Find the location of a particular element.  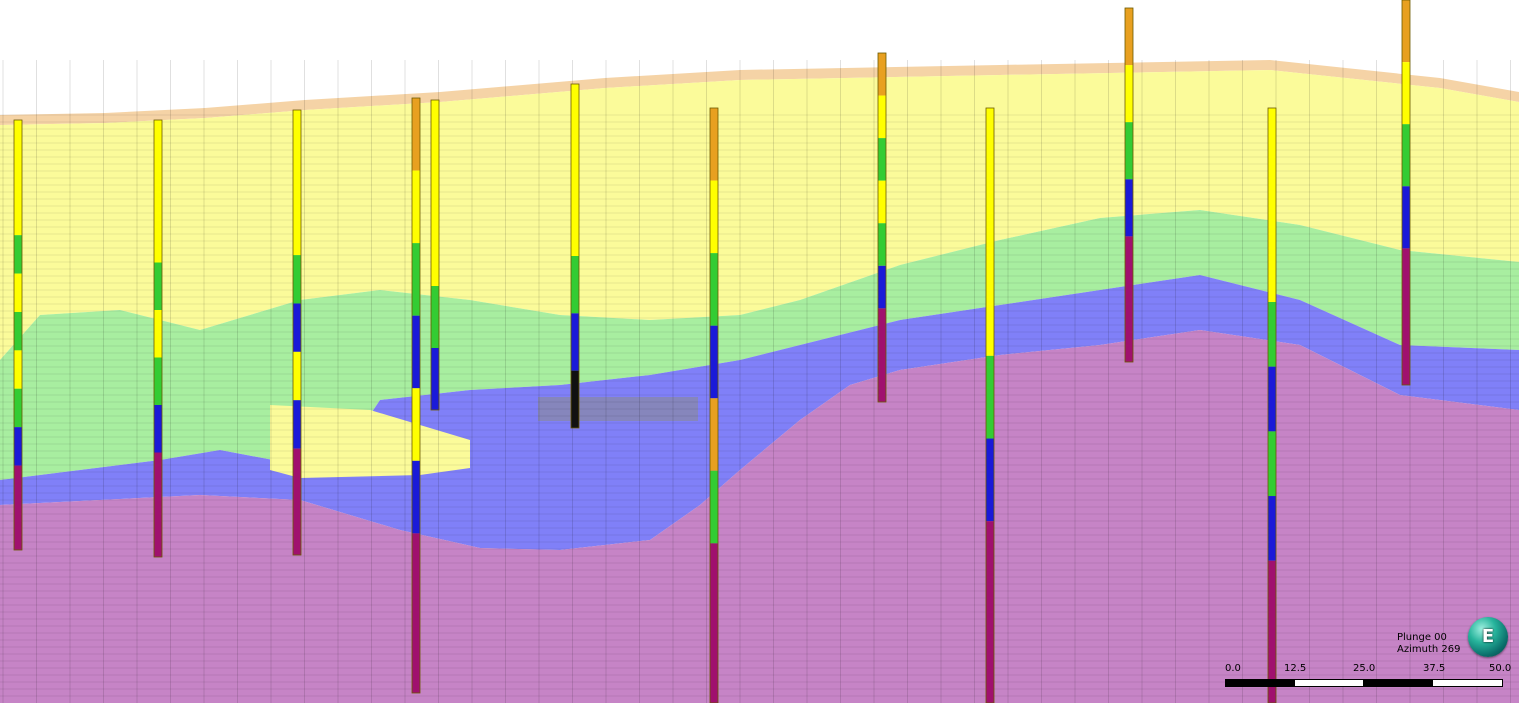

scale-bar-labels: 0.0 12.5 25.0 37.5 50.0 is located at coordinates (1367, 670).